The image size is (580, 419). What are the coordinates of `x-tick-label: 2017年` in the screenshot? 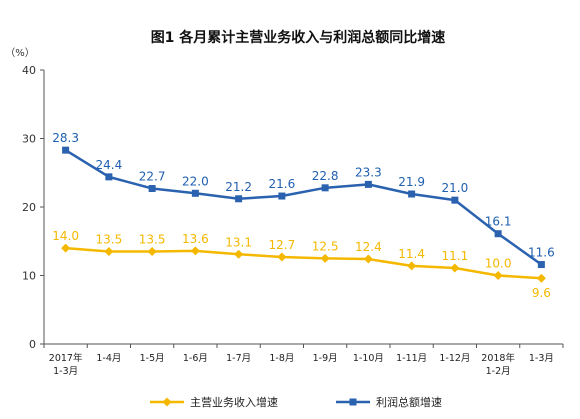 It's located at (66, 358).